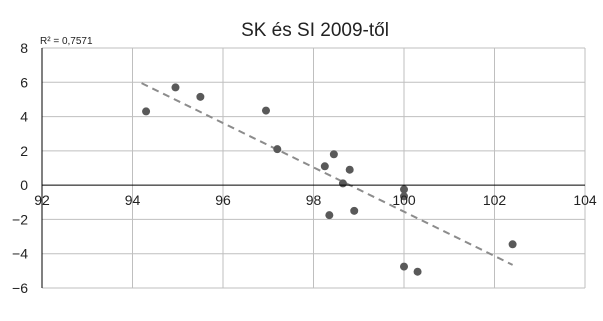 The width and height of the screenshot is (603, 321). I want to click on x-tick-label: 102, so click(495, 200).